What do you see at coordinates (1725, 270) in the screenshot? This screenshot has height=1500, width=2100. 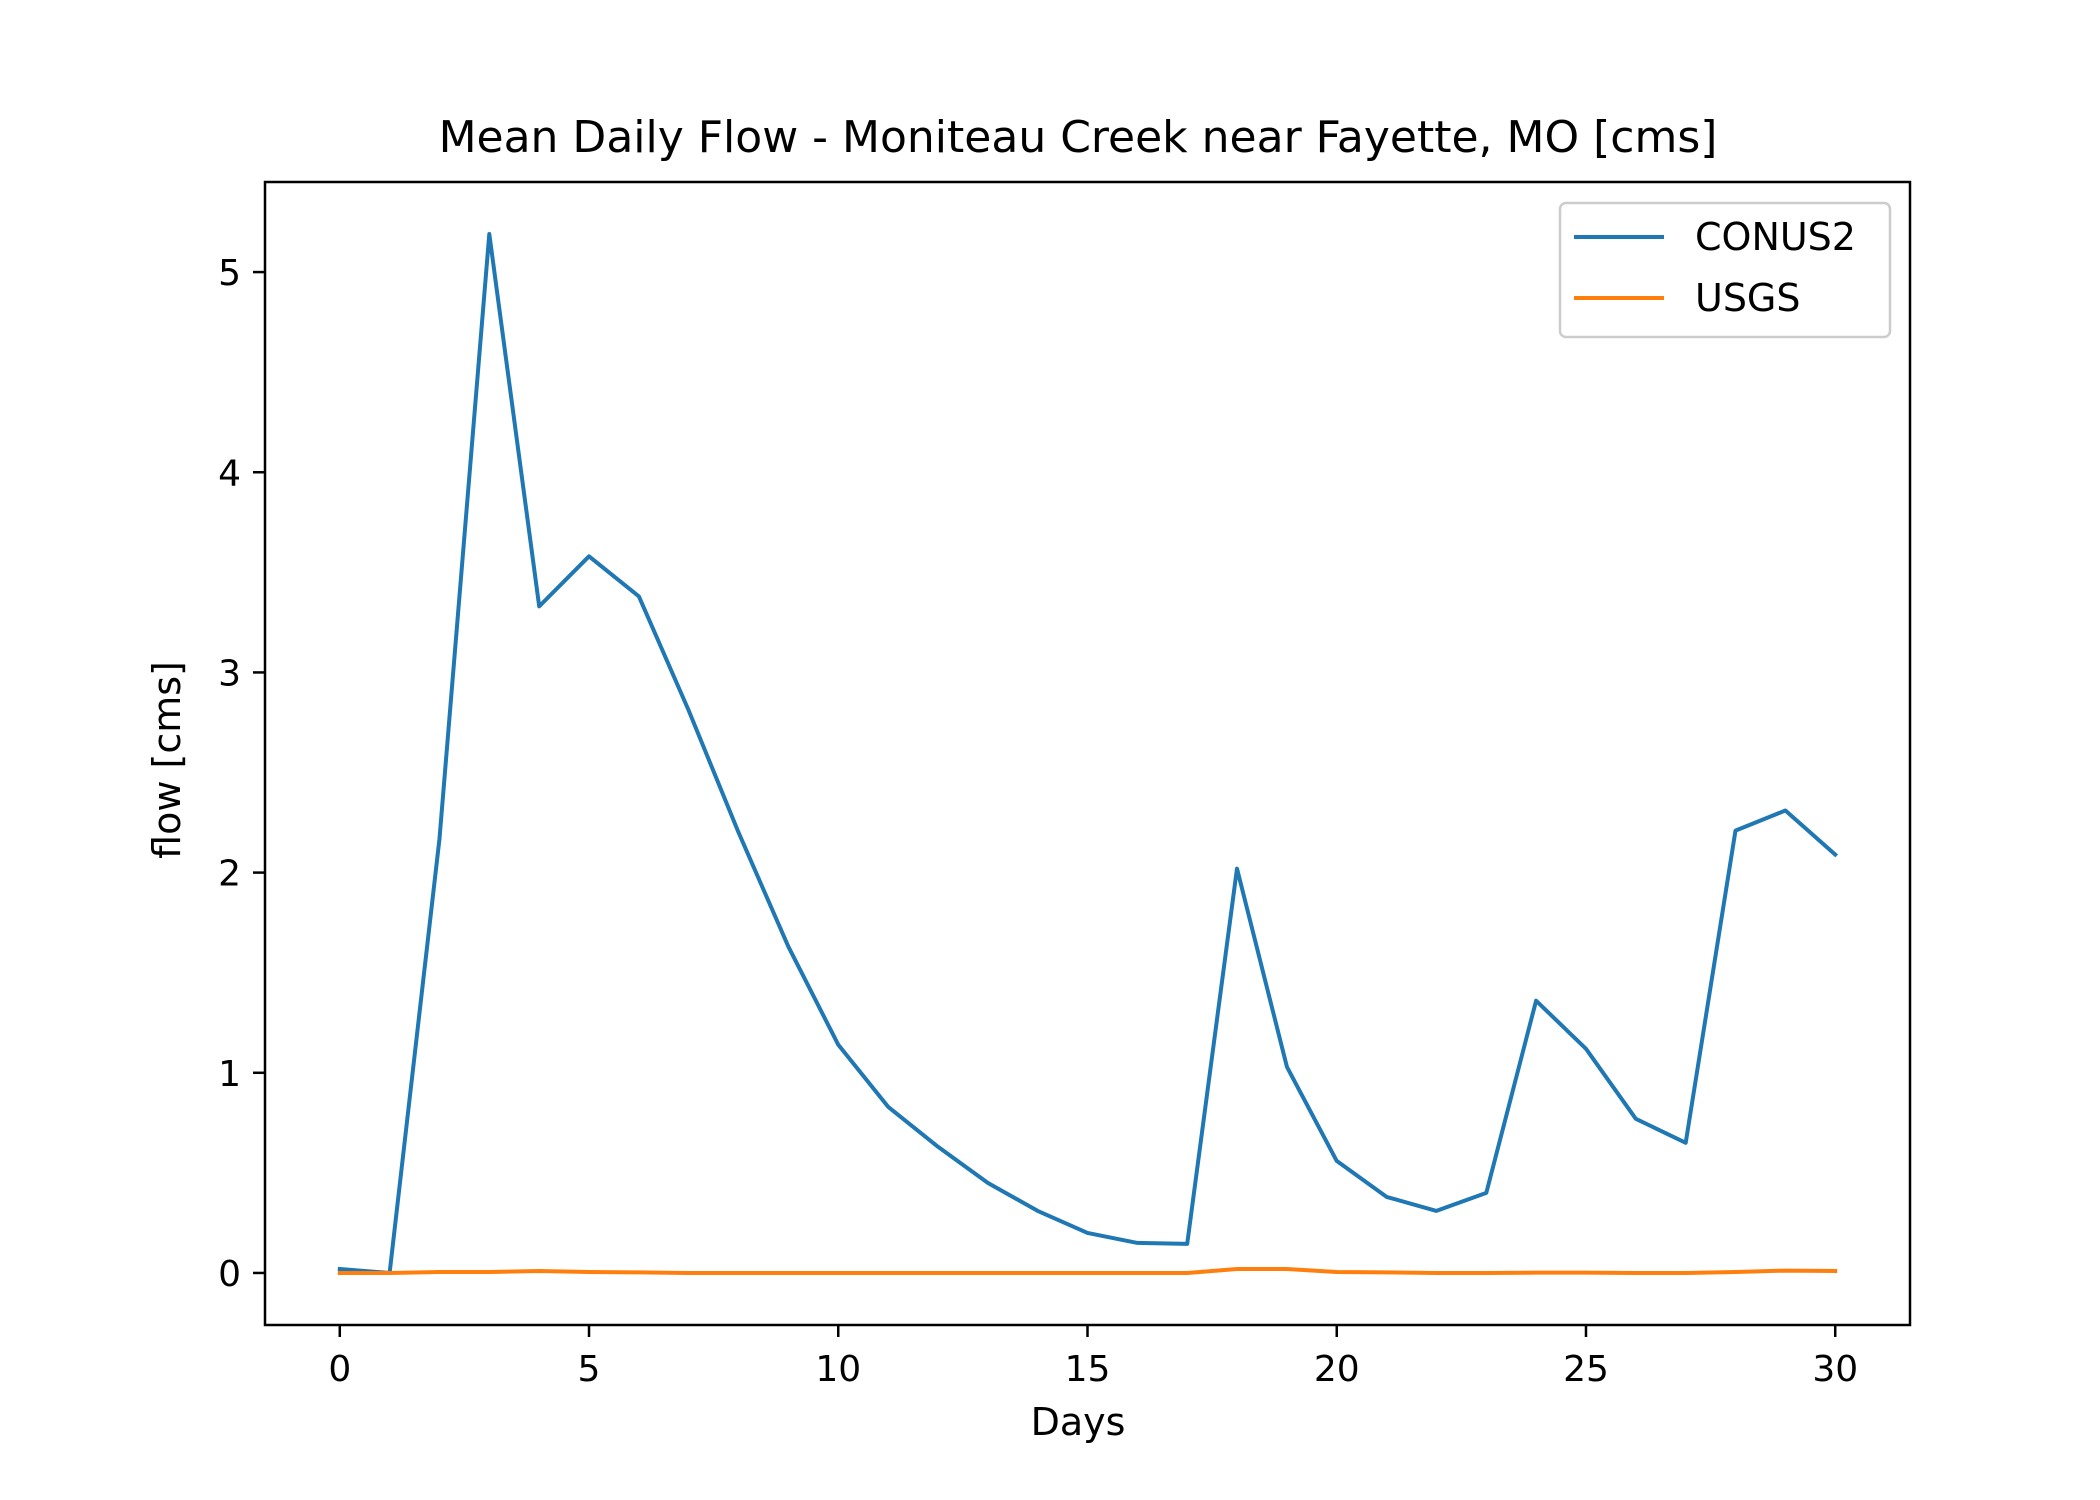 I see `legend: CONUS2 USGS` at bounding box center [1725, 270].